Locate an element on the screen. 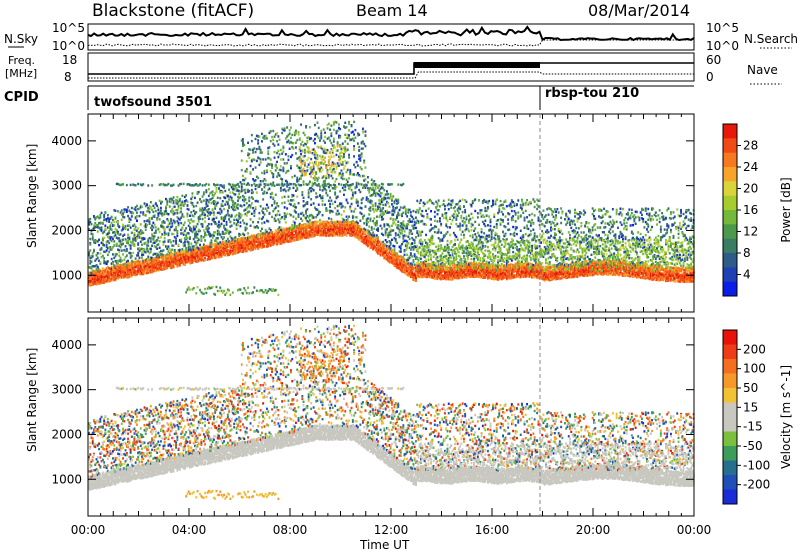 Image resolution: width=800 pixels, height=554 pixels. cpid-segment-1: twofsound 3501 is located at coordinates (153, 102).